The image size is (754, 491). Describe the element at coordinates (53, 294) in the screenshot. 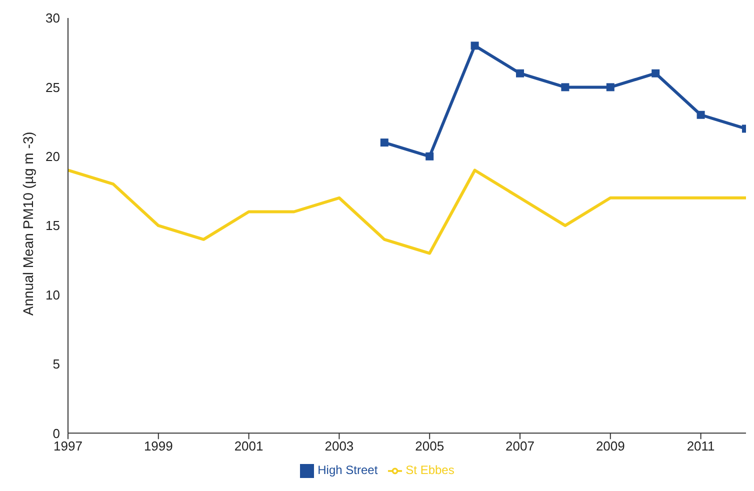

I see `y-tick-label: 10` at that location.